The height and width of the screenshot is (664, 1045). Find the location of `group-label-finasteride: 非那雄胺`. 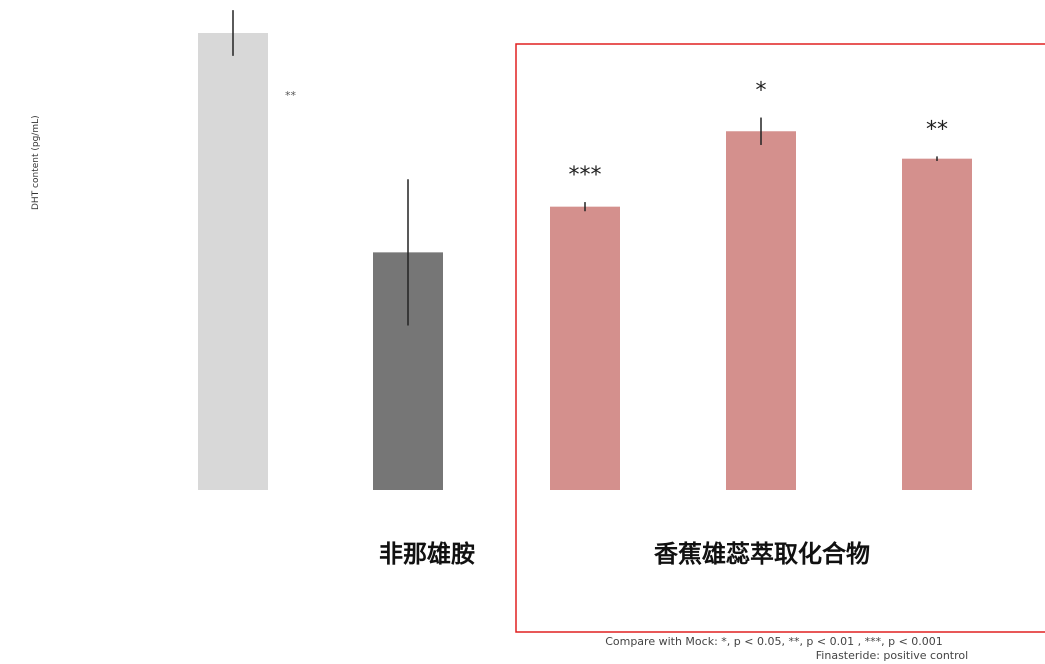

group-label-finasteride: 非那雄胺 is located at coordinates (427, 554).